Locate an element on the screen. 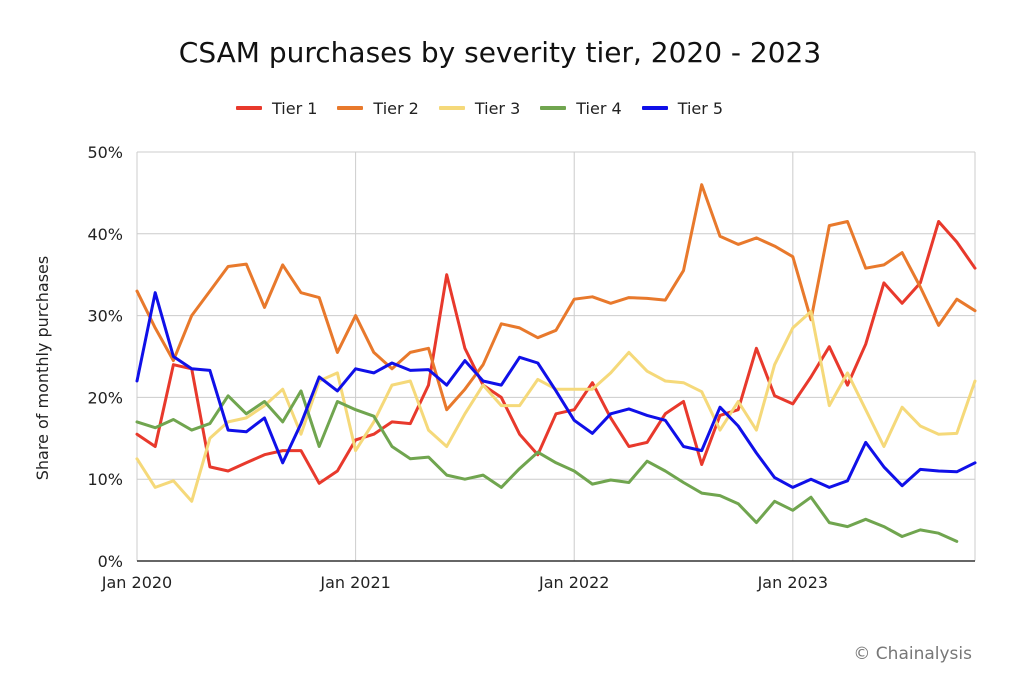  watermark: © Chainalysis is located at coordinates (912, 654).